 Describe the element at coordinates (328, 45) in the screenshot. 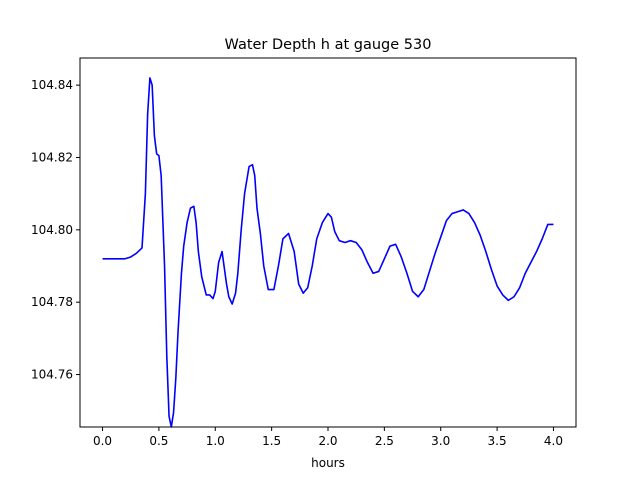

I see `chart-title: Water Depth h at gauge 530` at that location.